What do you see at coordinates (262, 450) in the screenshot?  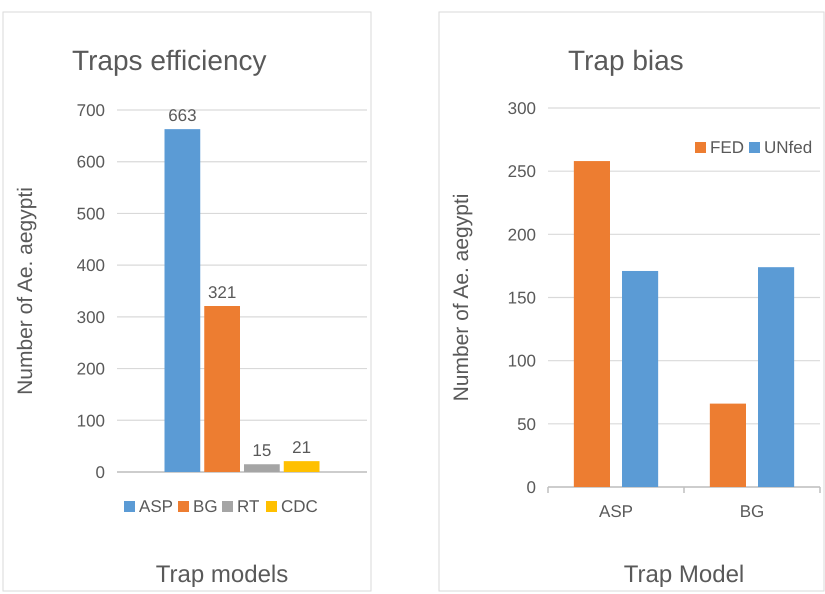 I see `data-label: 15` at bounding box center [262, 450].